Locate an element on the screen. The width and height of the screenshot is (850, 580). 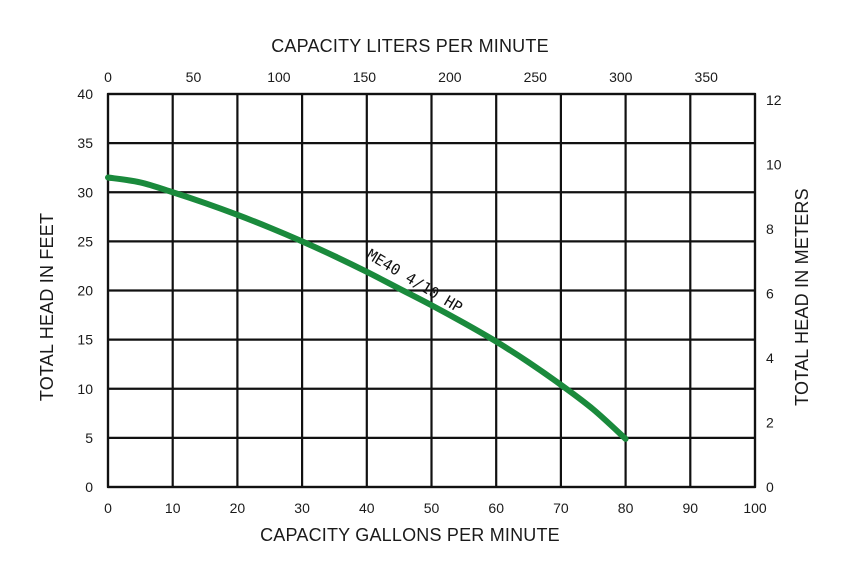
y-tick-label: 35 is located at coordinates (85, 143).